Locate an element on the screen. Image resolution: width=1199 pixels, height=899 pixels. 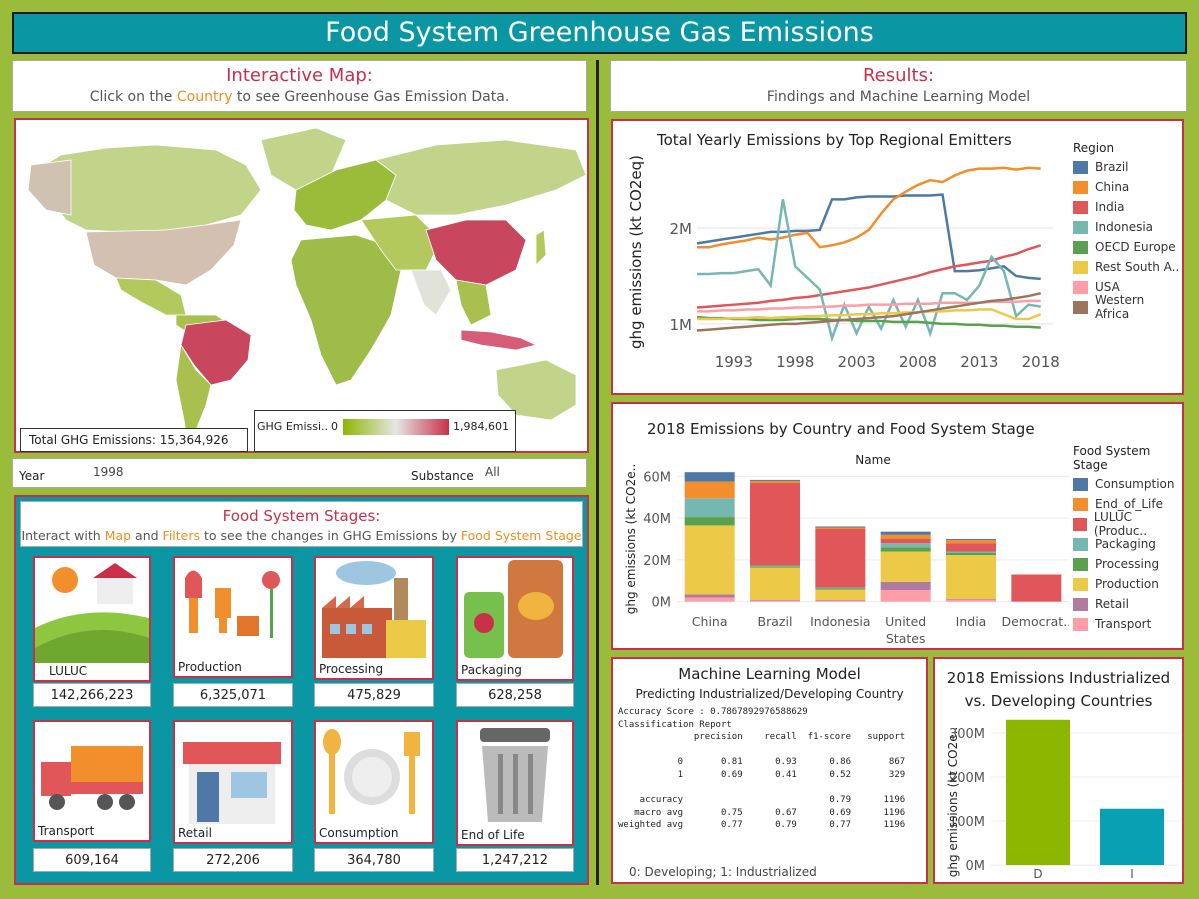
legend-entry: India is located at coordinates (1127, 207).